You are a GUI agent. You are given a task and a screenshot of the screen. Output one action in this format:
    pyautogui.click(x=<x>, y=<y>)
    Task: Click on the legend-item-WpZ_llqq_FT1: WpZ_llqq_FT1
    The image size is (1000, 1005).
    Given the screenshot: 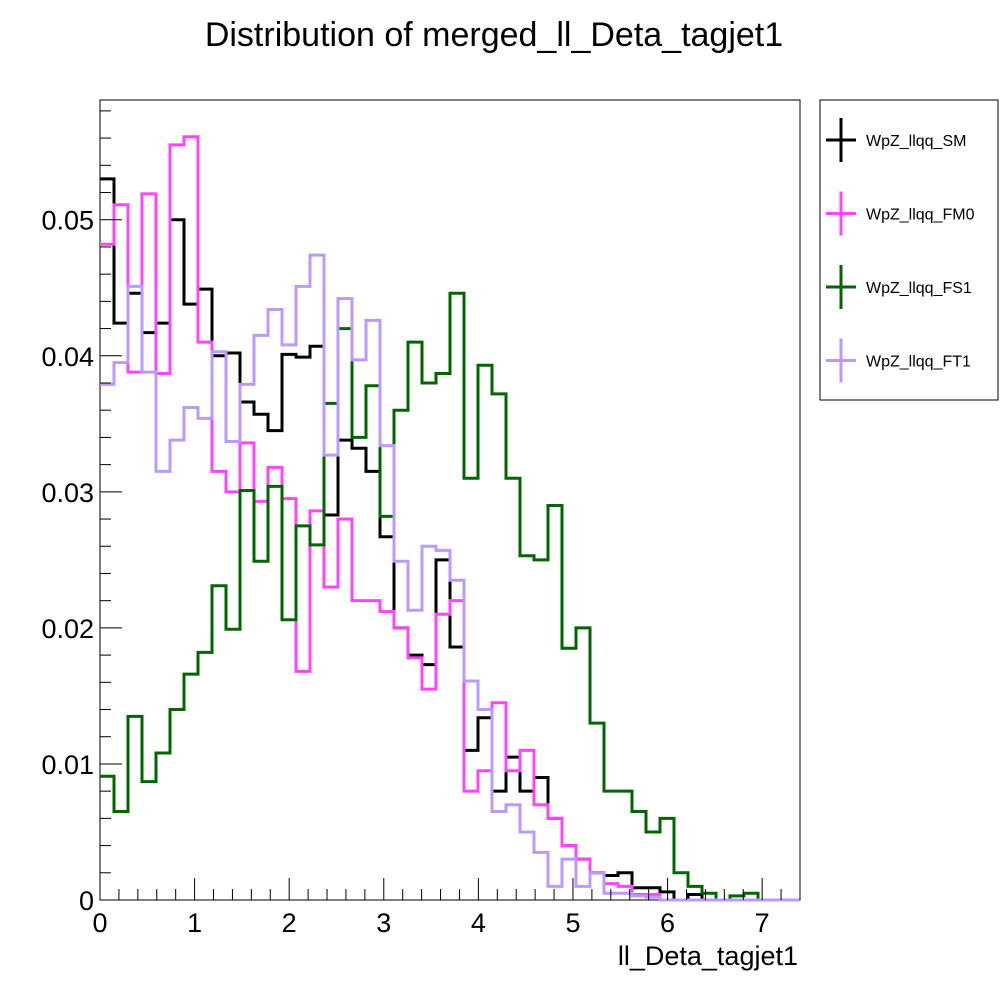 What is the action you would take?
    pyautogui.click(x=898, y=360)
    